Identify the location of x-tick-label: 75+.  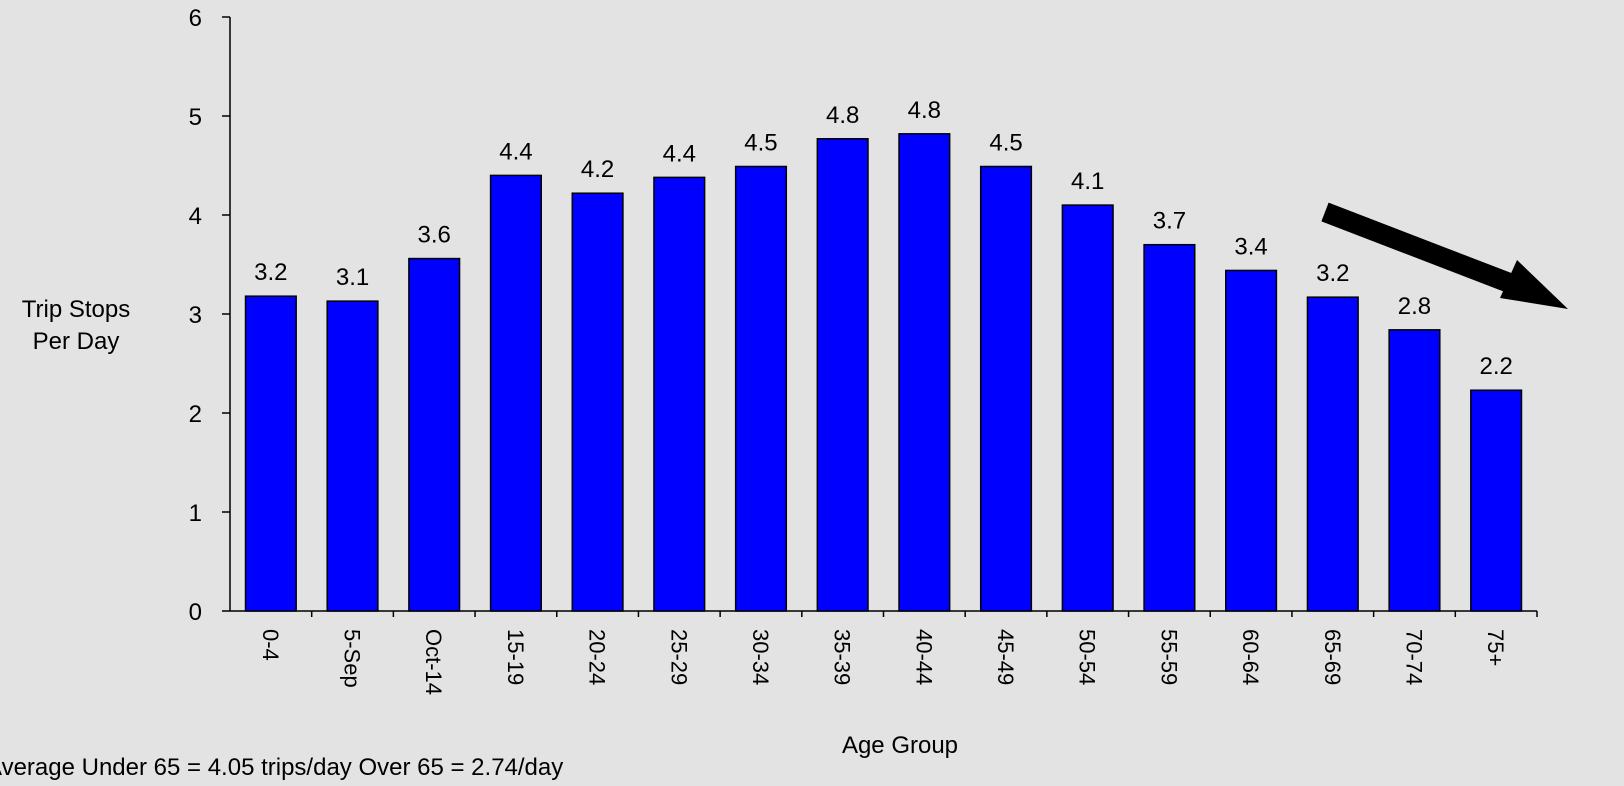
(1495, 647).